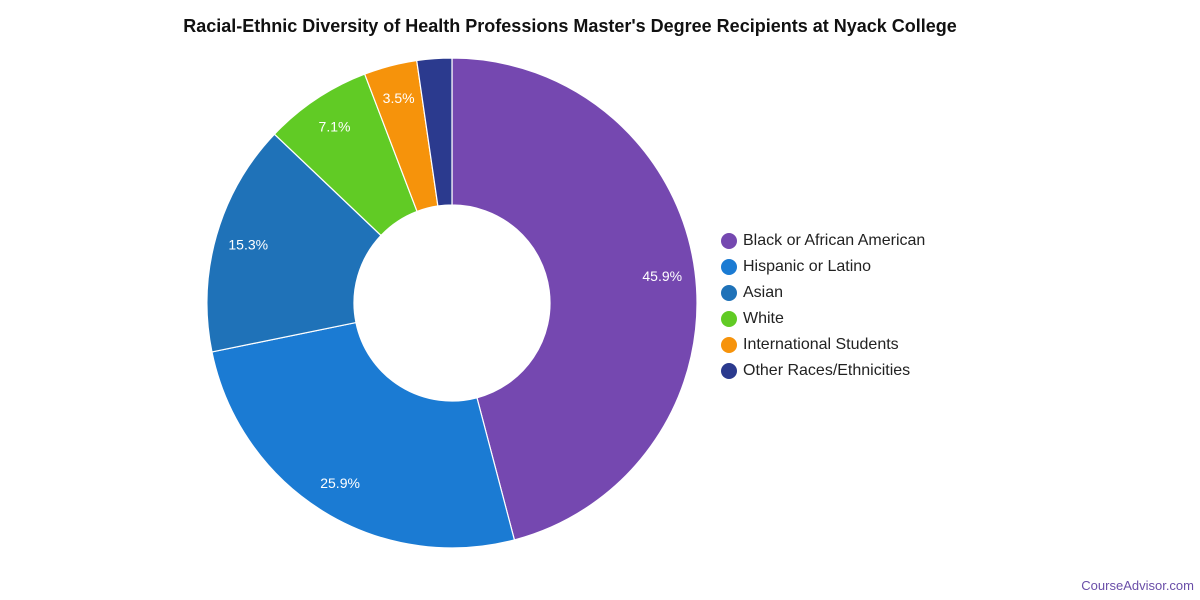  Describe the element at coordinates (335, 127) in the screenshot. I see `slice-data-label-3: 7.1%` at that location.